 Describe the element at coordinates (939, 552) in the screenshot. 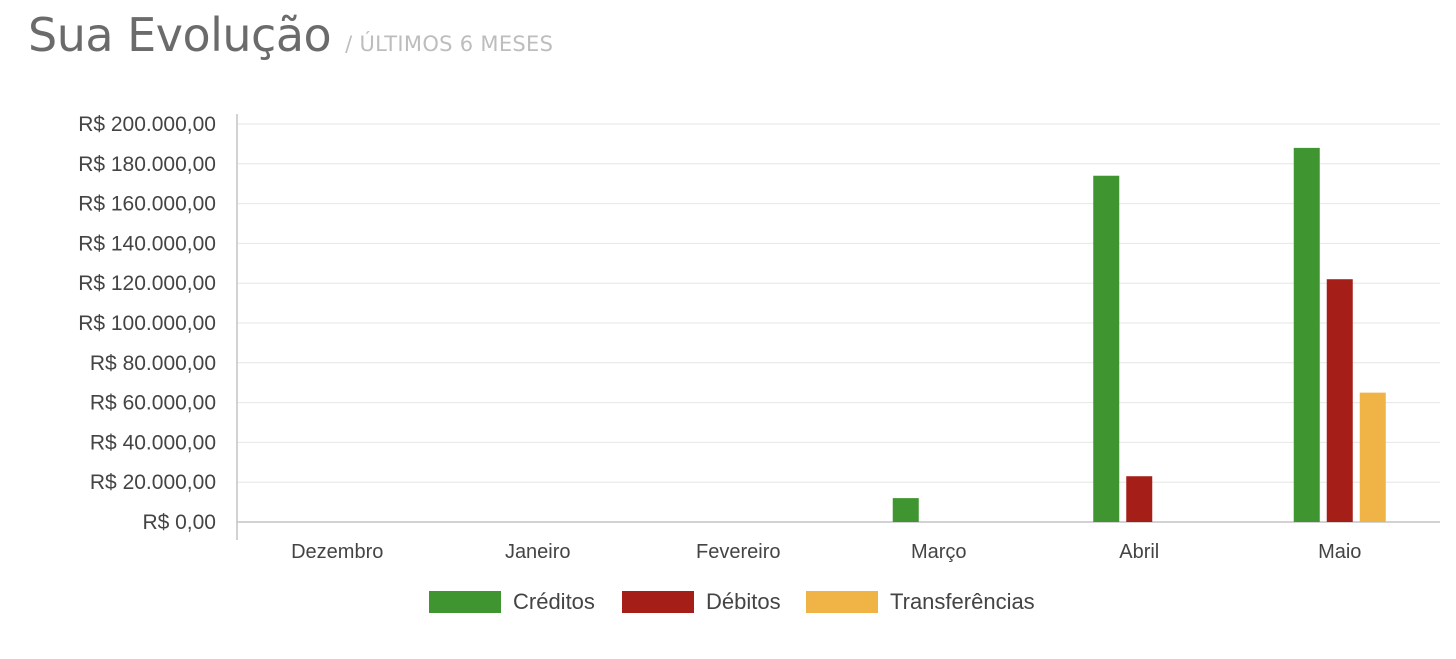

I see `x-category-label: Março` at that location.